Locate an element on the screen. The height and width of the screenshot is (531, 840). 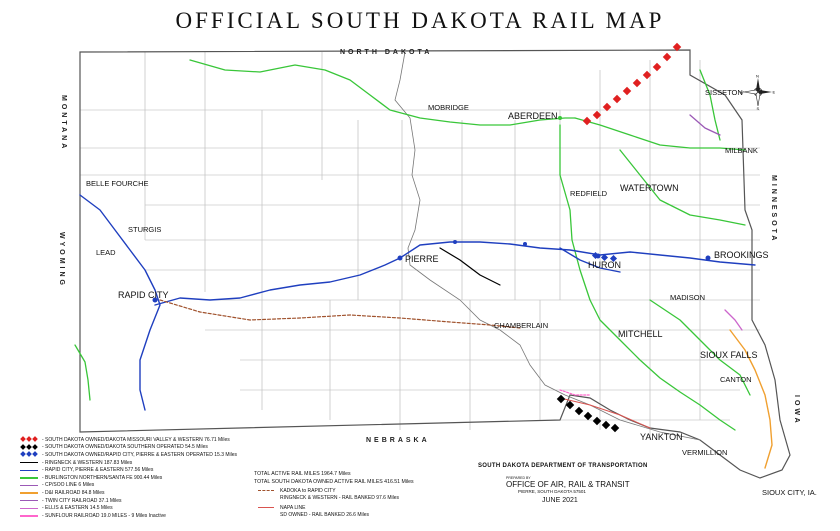
legend-swatch-black-diamond is located at coordinates (29, 447).